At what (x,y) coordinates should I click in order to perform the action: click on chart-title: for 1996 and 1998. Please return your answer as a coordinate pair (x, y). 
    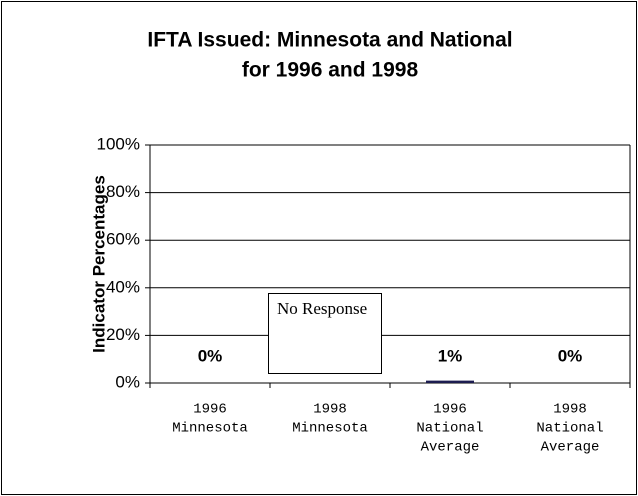
    Looking at the image, I should click on (330, 70).